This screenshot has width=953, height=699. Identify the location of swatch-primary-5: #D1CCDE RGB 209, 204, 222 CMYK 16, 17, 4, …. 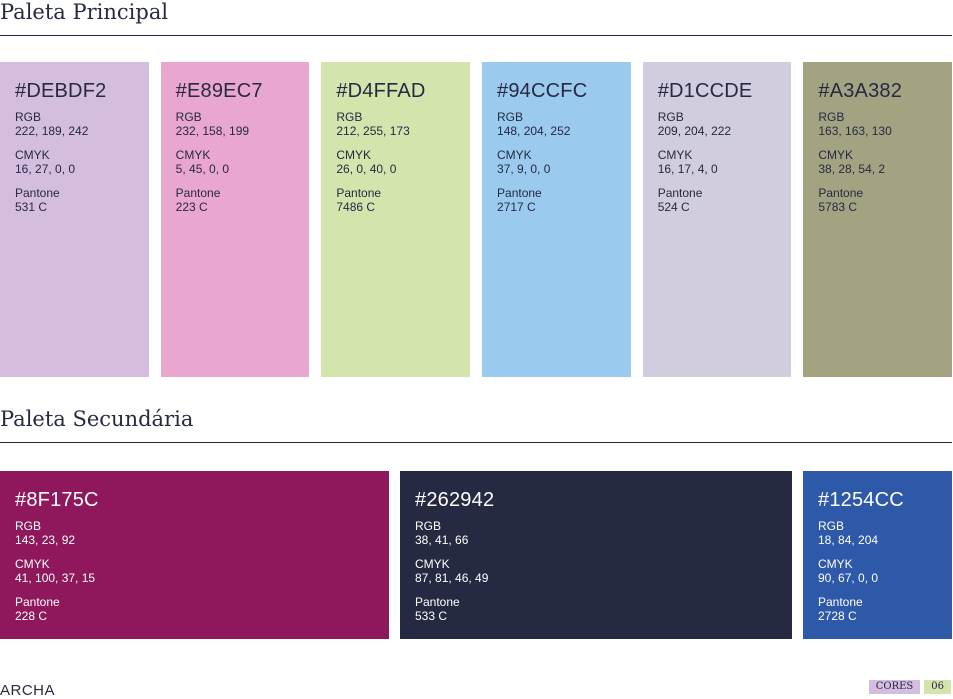
(717, 219).